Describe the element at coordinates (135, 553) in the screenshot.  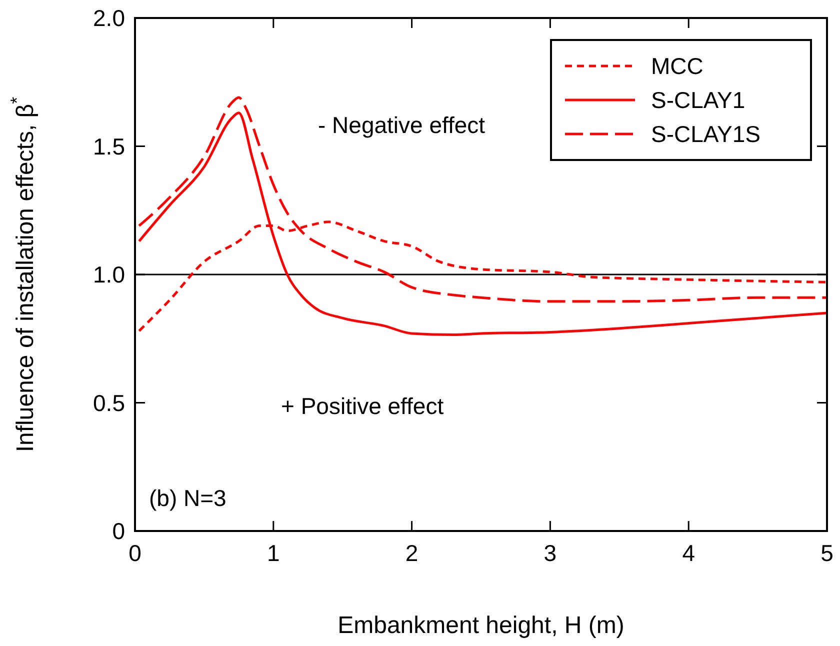
I see `x-tick-label: 0` at that location.